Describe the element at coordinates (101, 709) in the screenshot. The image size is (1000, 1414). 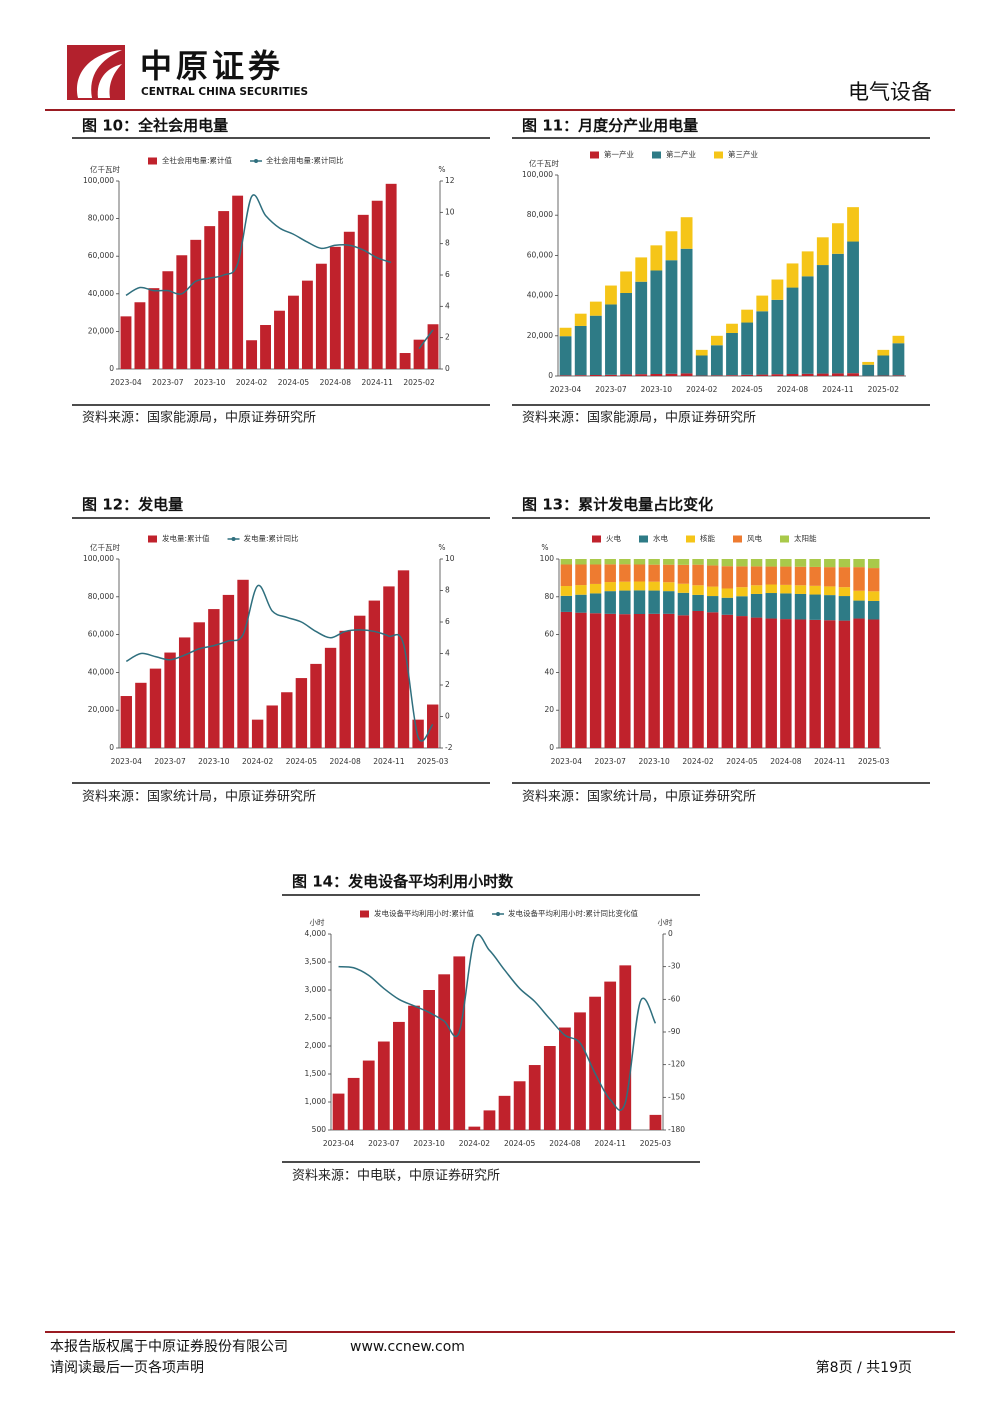
I see `y-tick-label: 20,000` at that location.